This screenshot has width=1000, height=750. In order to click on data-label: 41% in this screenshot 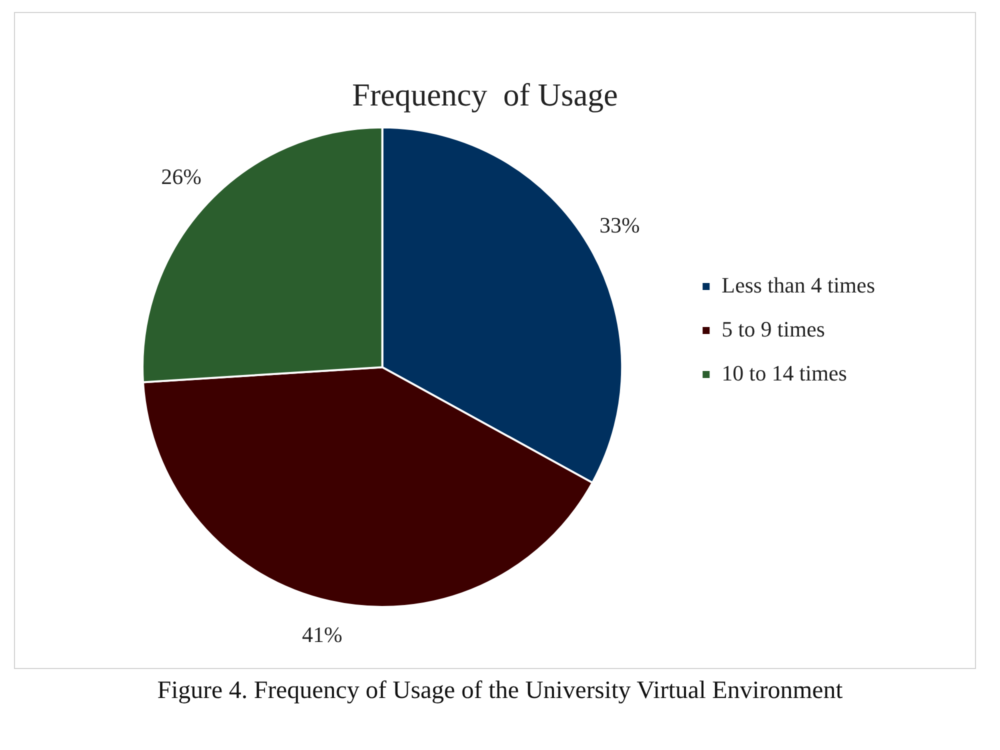, I will do `click(322, 635)`.